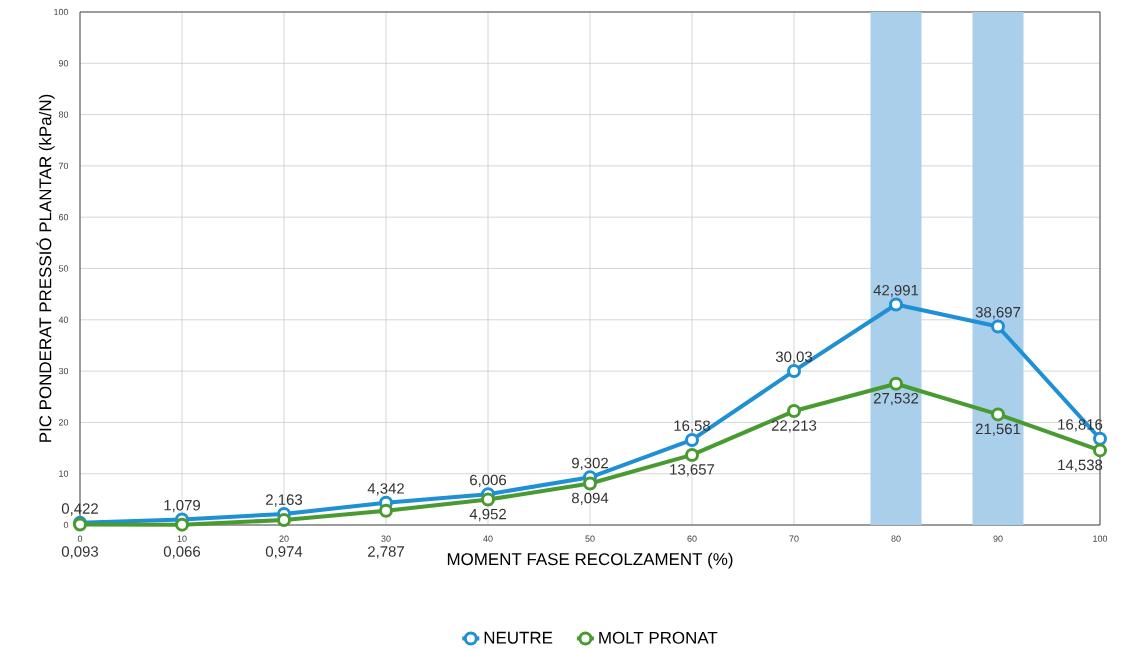 The width and height of the screenshot is (1148, 651). Describe the element at coordinates (896, 291) in the screenshot. I see `data-label: 42,991` at that location.